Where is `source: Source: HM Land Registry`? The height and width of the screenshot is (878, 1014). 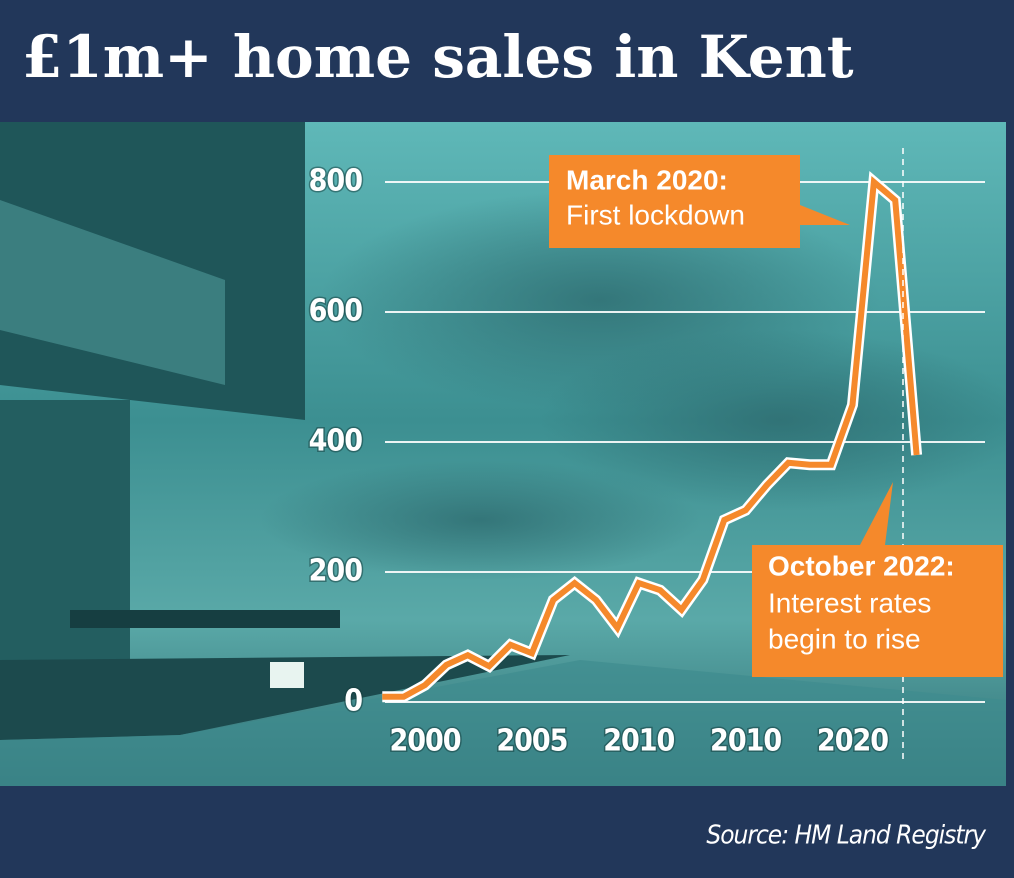
source: Source: HM Land Registry is located at coordinates (846, 836).